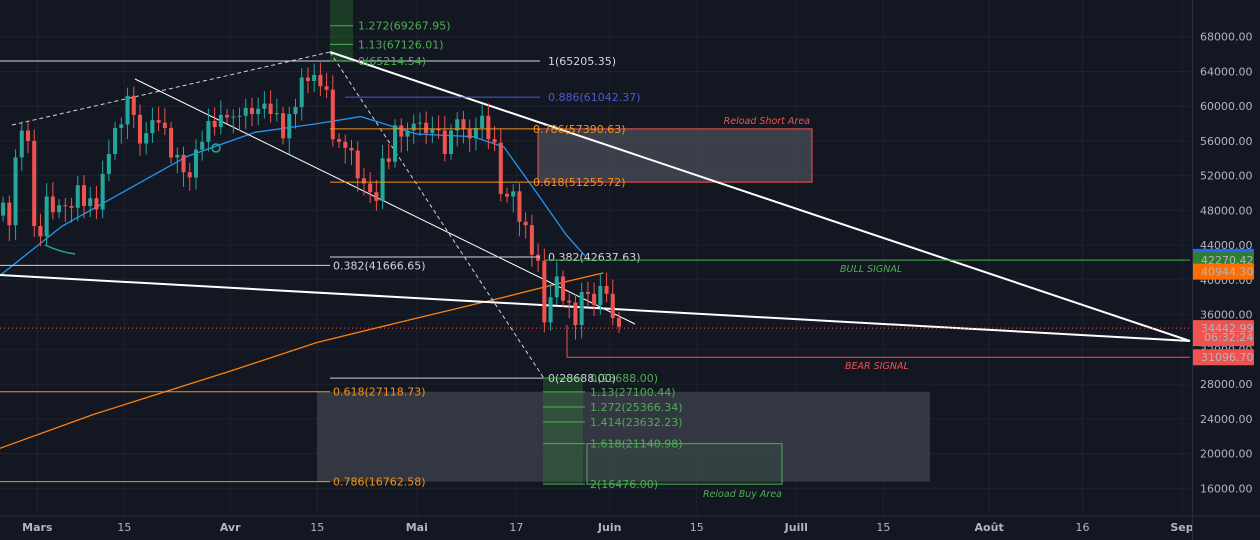 This screenshot has height=540, width=1260. Describe the element at coordinates (1226, 384) in the screenshot. I see `y-tick-label: 28000.00` at that location.